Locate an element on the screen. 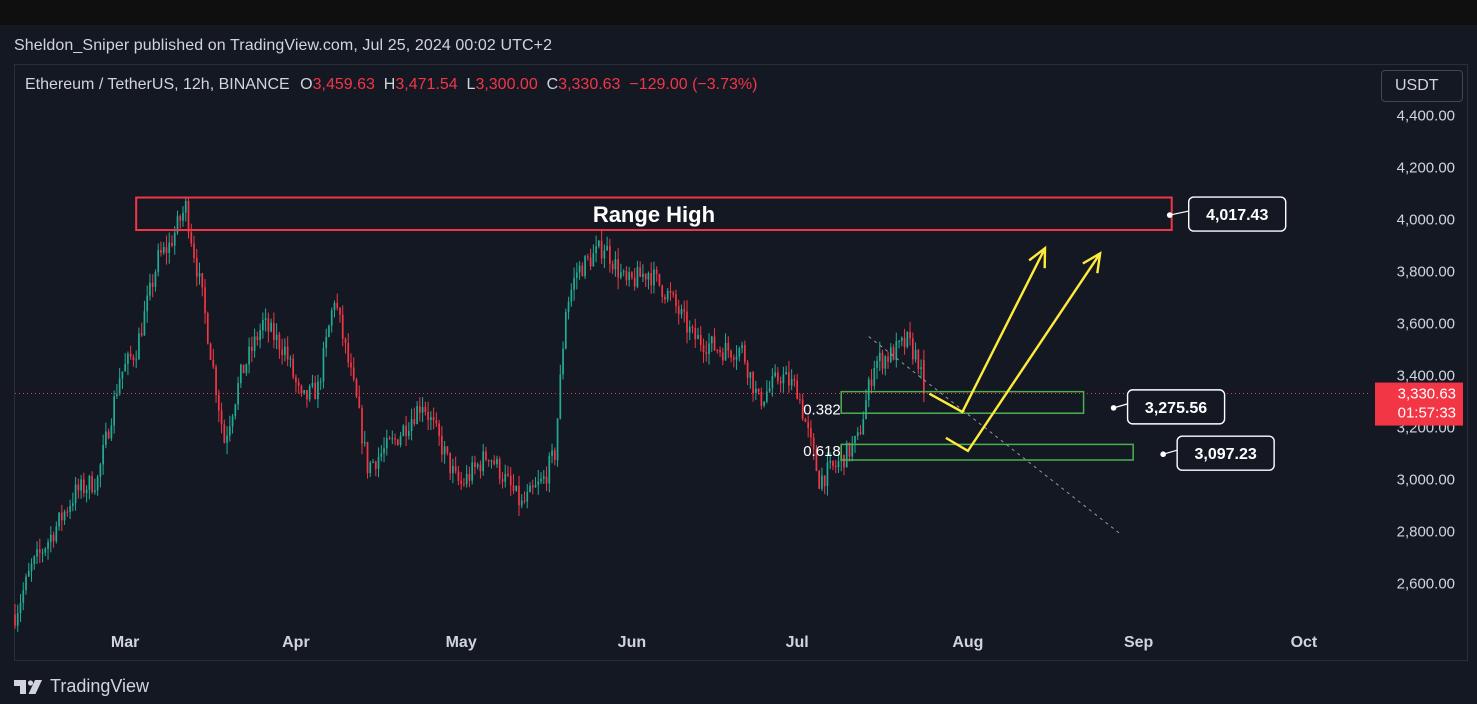 The width and height of the screenshot is (1477, 704). symbol-label: Ethereum / TetherUS, 12h, BINANCE is located at coordinates (157, 84).